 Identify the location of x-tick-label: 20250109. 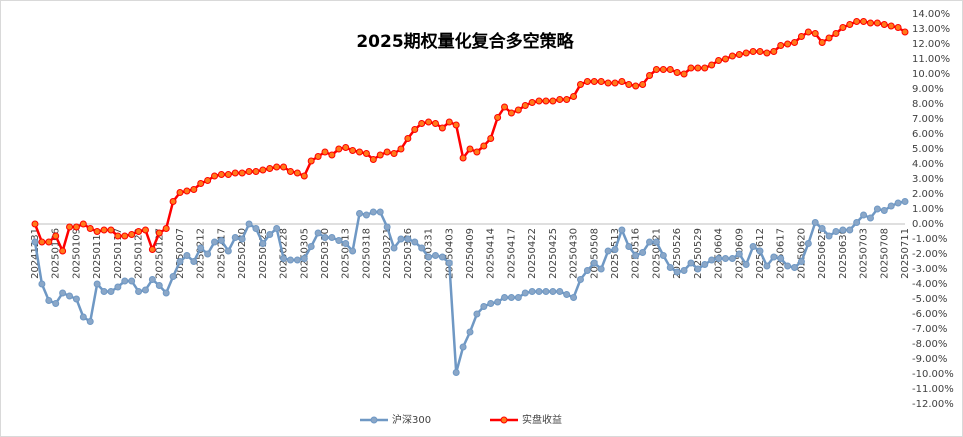
(76, 253).